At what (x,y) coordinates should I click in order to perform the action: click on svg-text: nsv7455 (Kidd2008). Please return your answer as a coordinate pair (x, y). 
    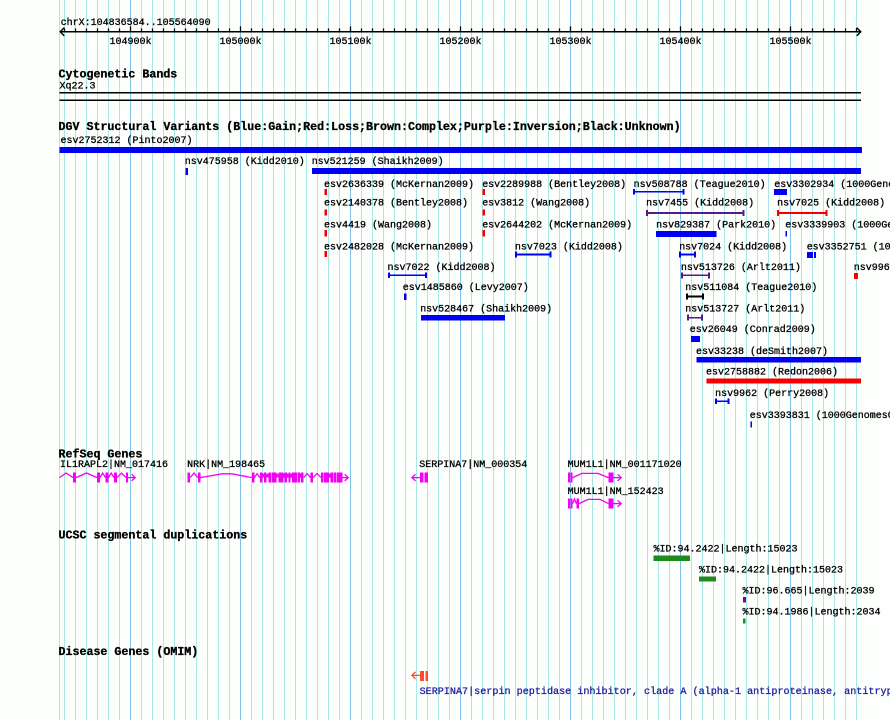
    Looking at the image, I should click on (700, 204).